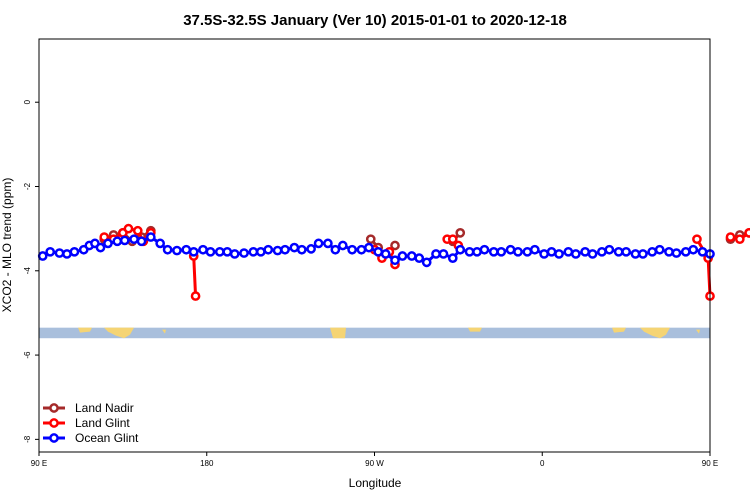  I want to click on legend-label: Ocean Glint, so click(107, 438).